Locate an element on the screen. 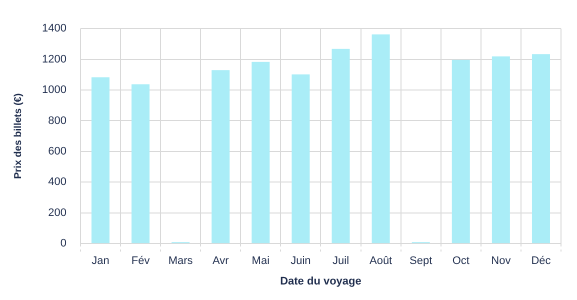  y-tick-label: 800 is located at coordinates (57, 120).